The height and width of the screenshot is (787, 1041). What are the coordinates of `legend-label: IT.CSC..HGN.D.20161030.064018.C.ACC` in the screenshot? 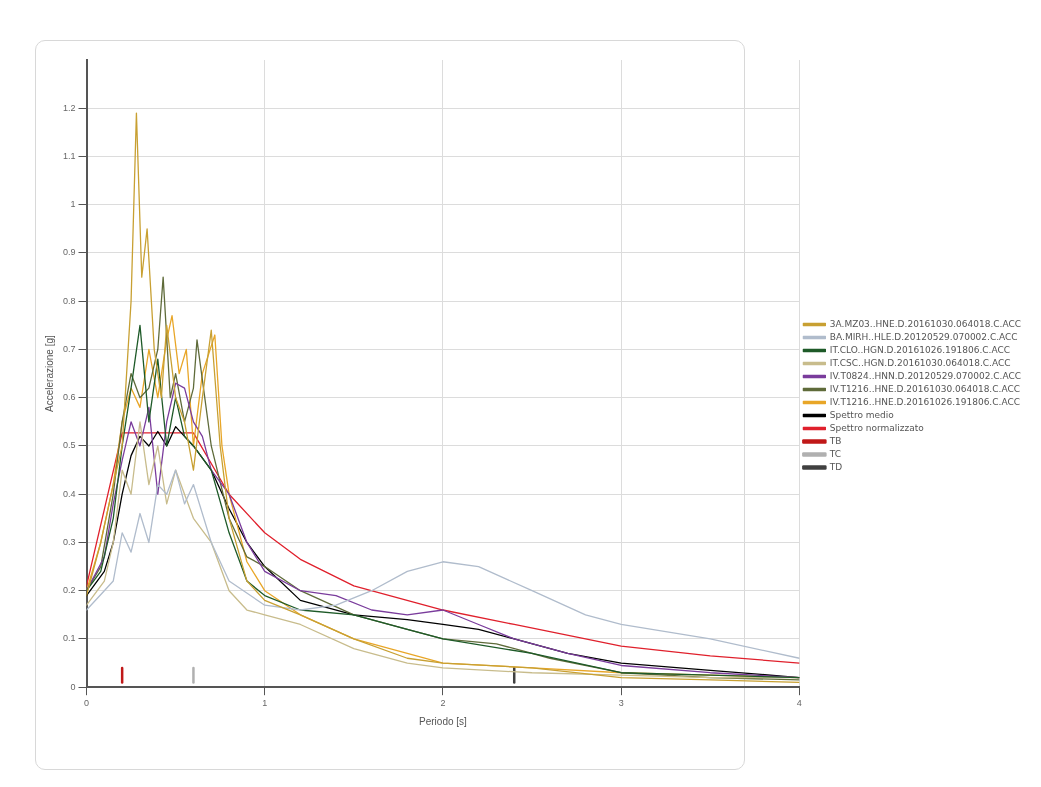 It's located at (920, 362).